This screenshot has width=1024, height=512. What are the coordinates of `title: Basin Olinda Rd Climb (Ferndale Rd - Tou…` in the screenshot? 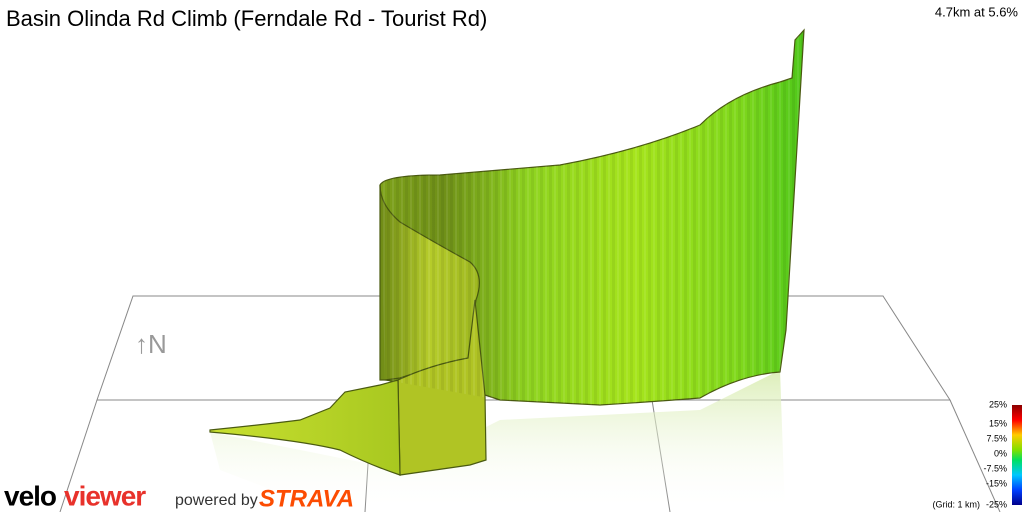 It's located at (246, 18).